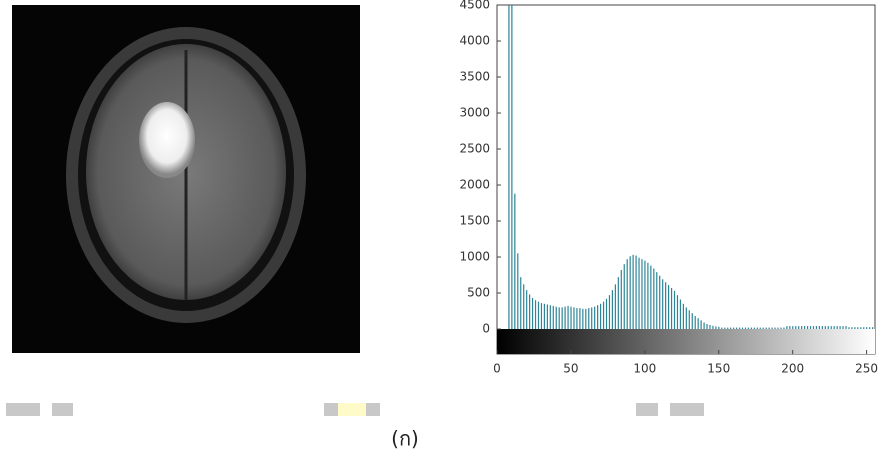 The image size is (882, 463). Describe the element at coordinates (497, 369) in the screenshot. I see `x-tick-label: 0` at that location.